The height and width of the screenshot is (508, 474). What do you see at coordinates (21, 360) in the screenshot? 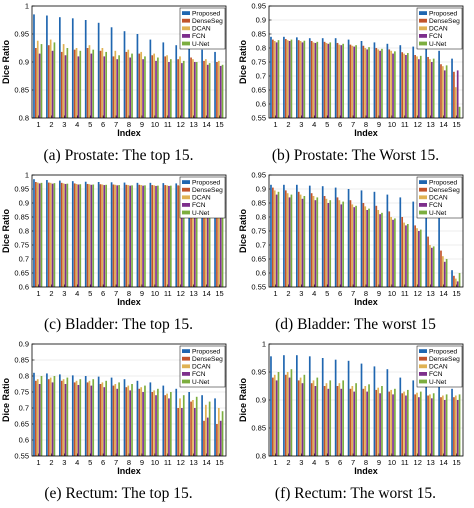
I see `y-tick-label: 0.85` at bounding box center [21, 360].